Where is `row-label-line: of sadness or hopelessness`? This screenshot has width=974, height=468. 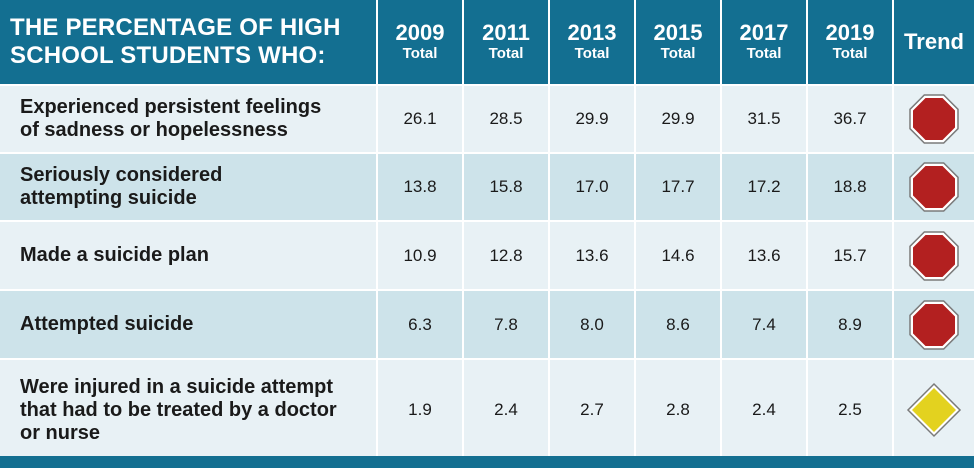 row-label-line: of sadness or hopelessness is located at coordinates (154, 130).